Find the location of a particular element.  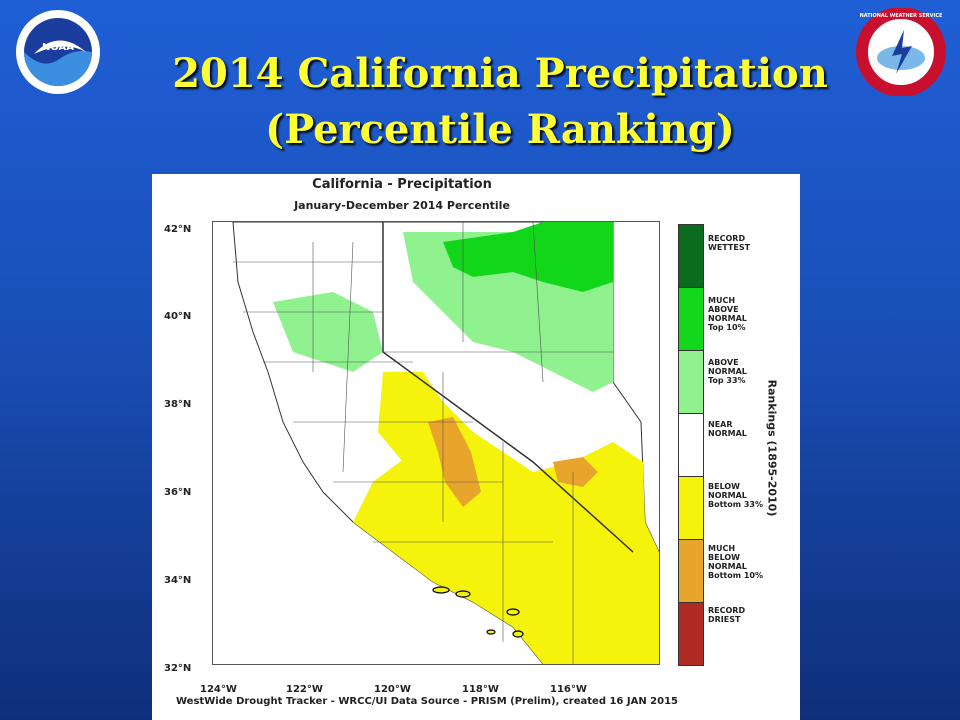

channel-islands is located at coordinates (478, 612).